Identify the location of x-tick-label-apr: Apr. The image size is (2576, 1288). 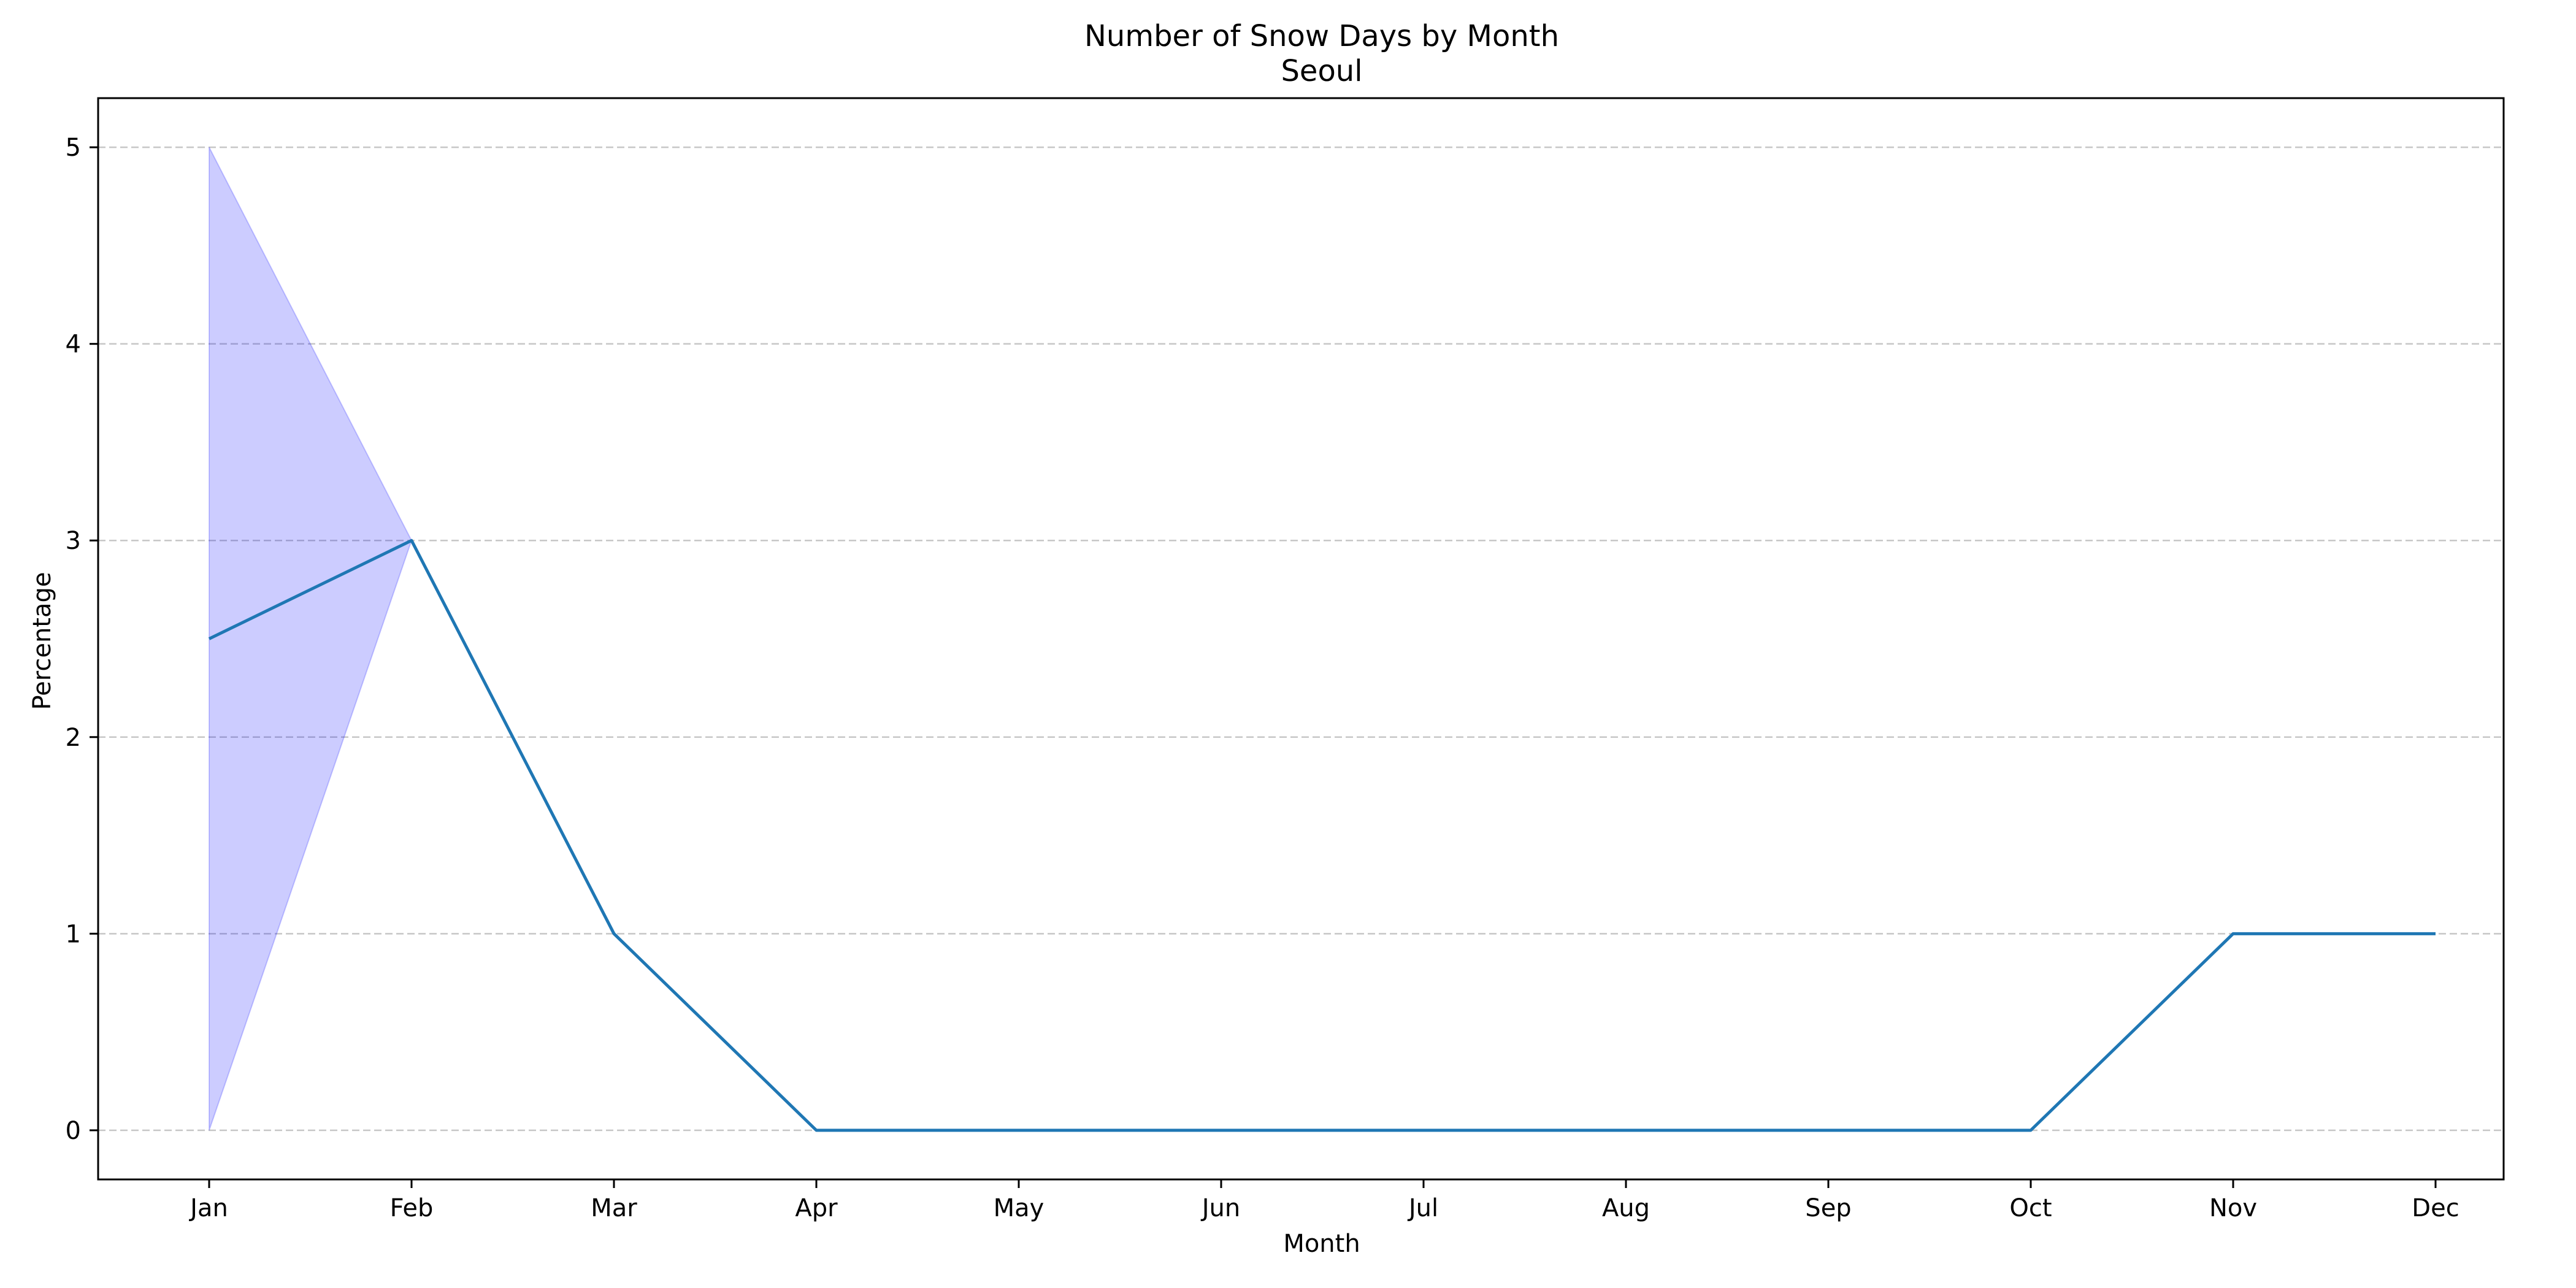
(816, 1208).